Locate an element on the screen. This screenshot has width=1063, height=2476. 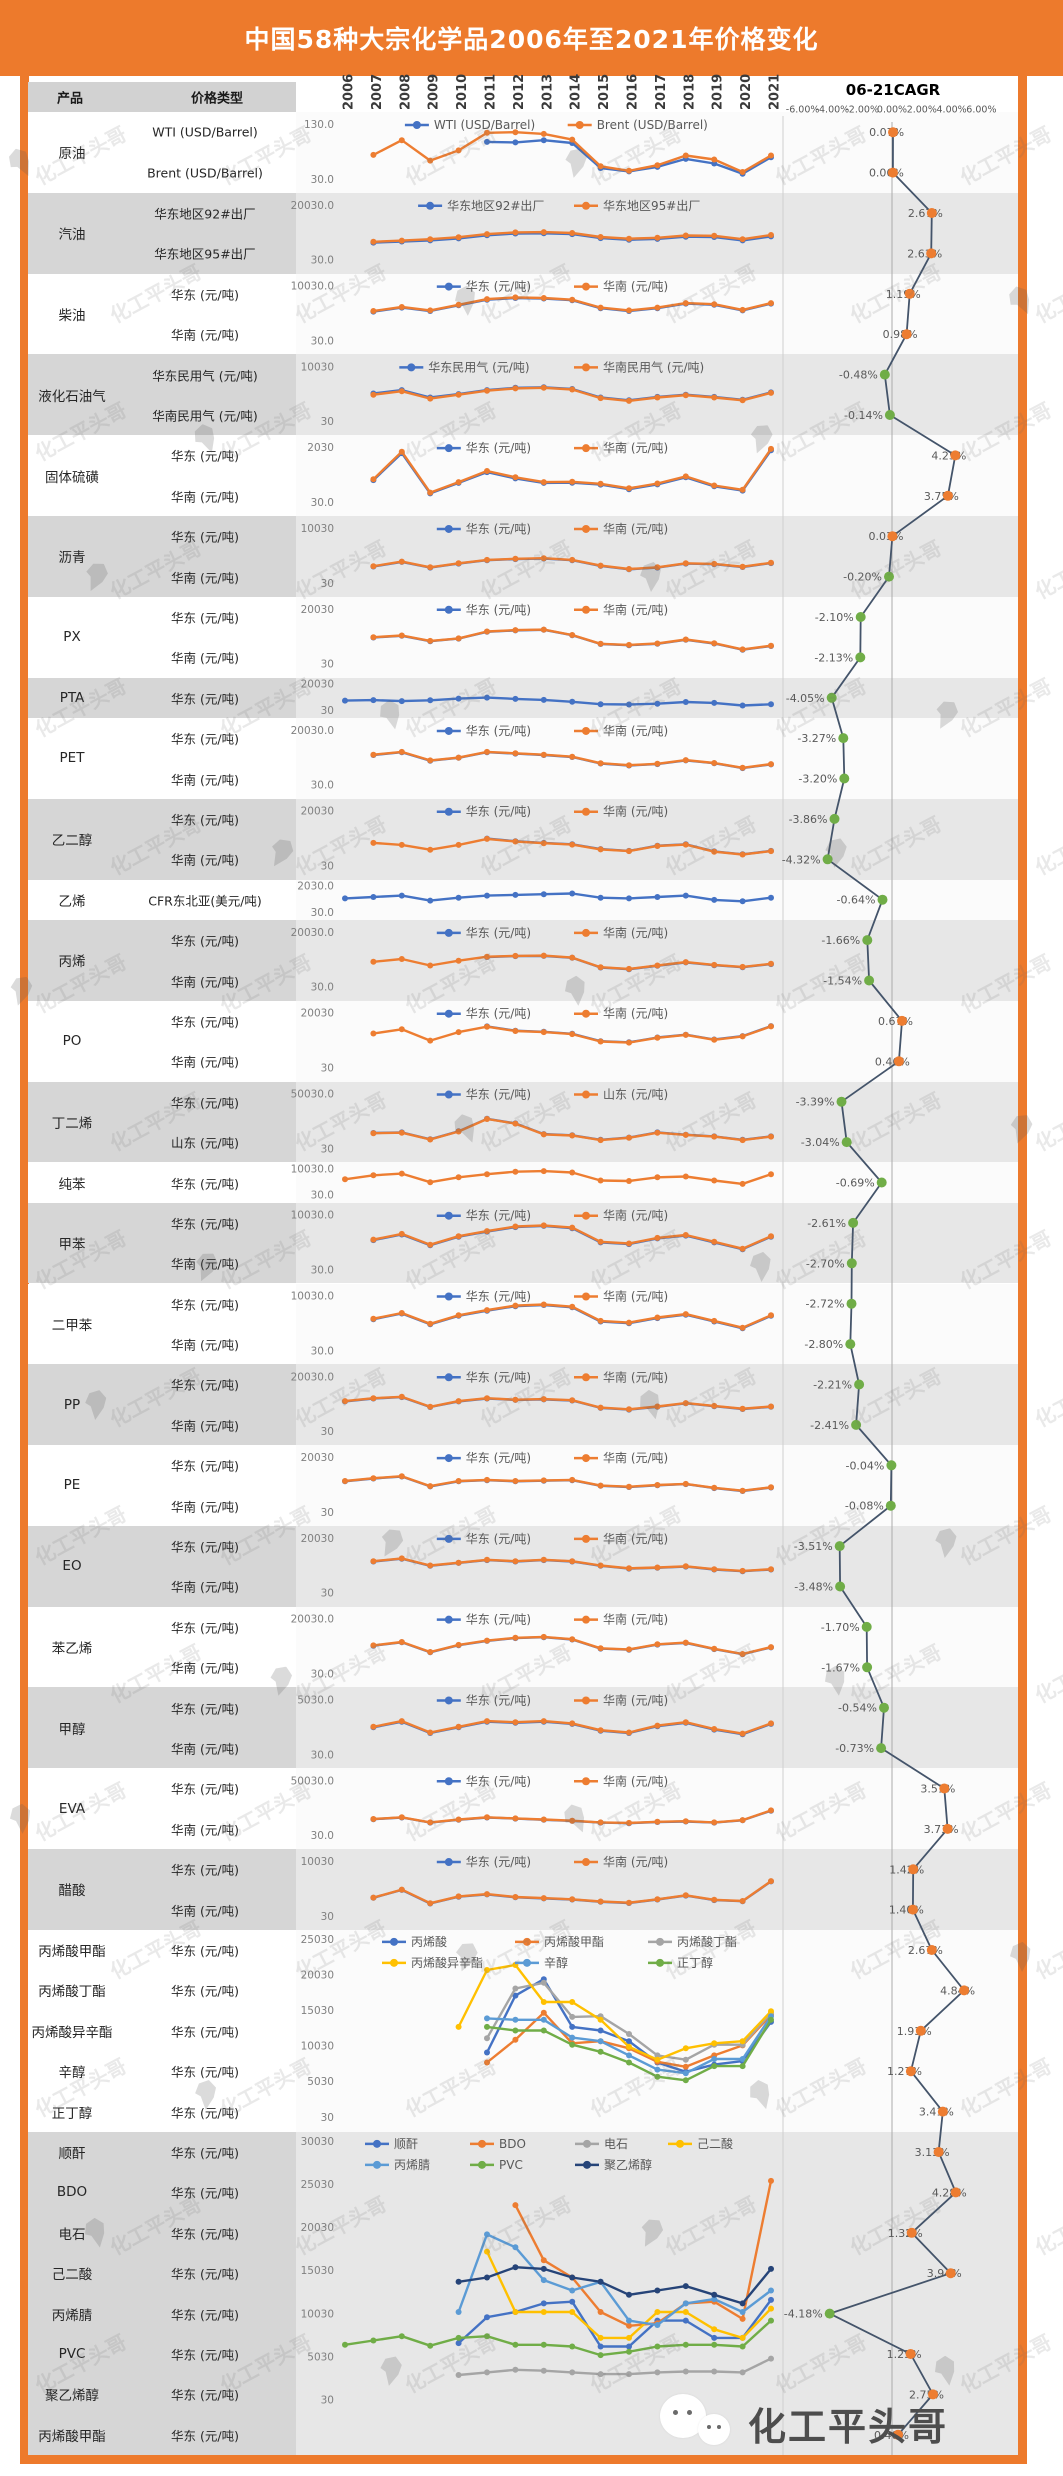
product-label: 二甲苯 is located at coordinates (72, 1325).